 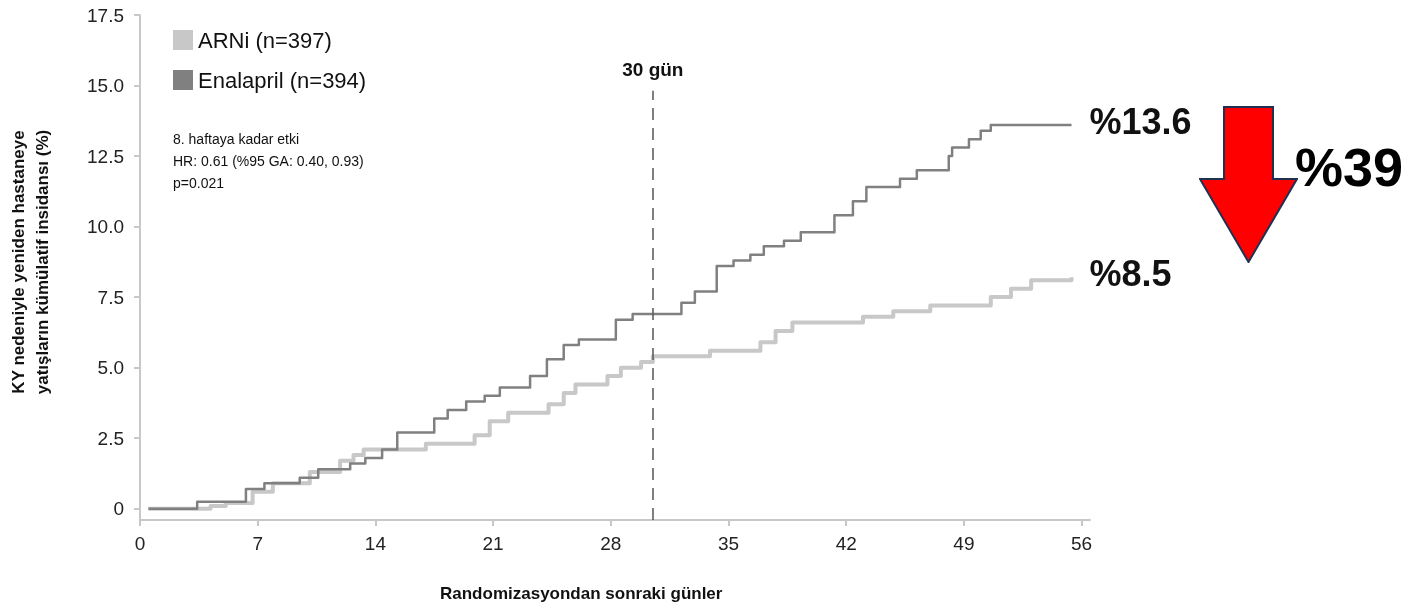 I want to click on y-tick-label: 7.5, so click(x=110, y=297).